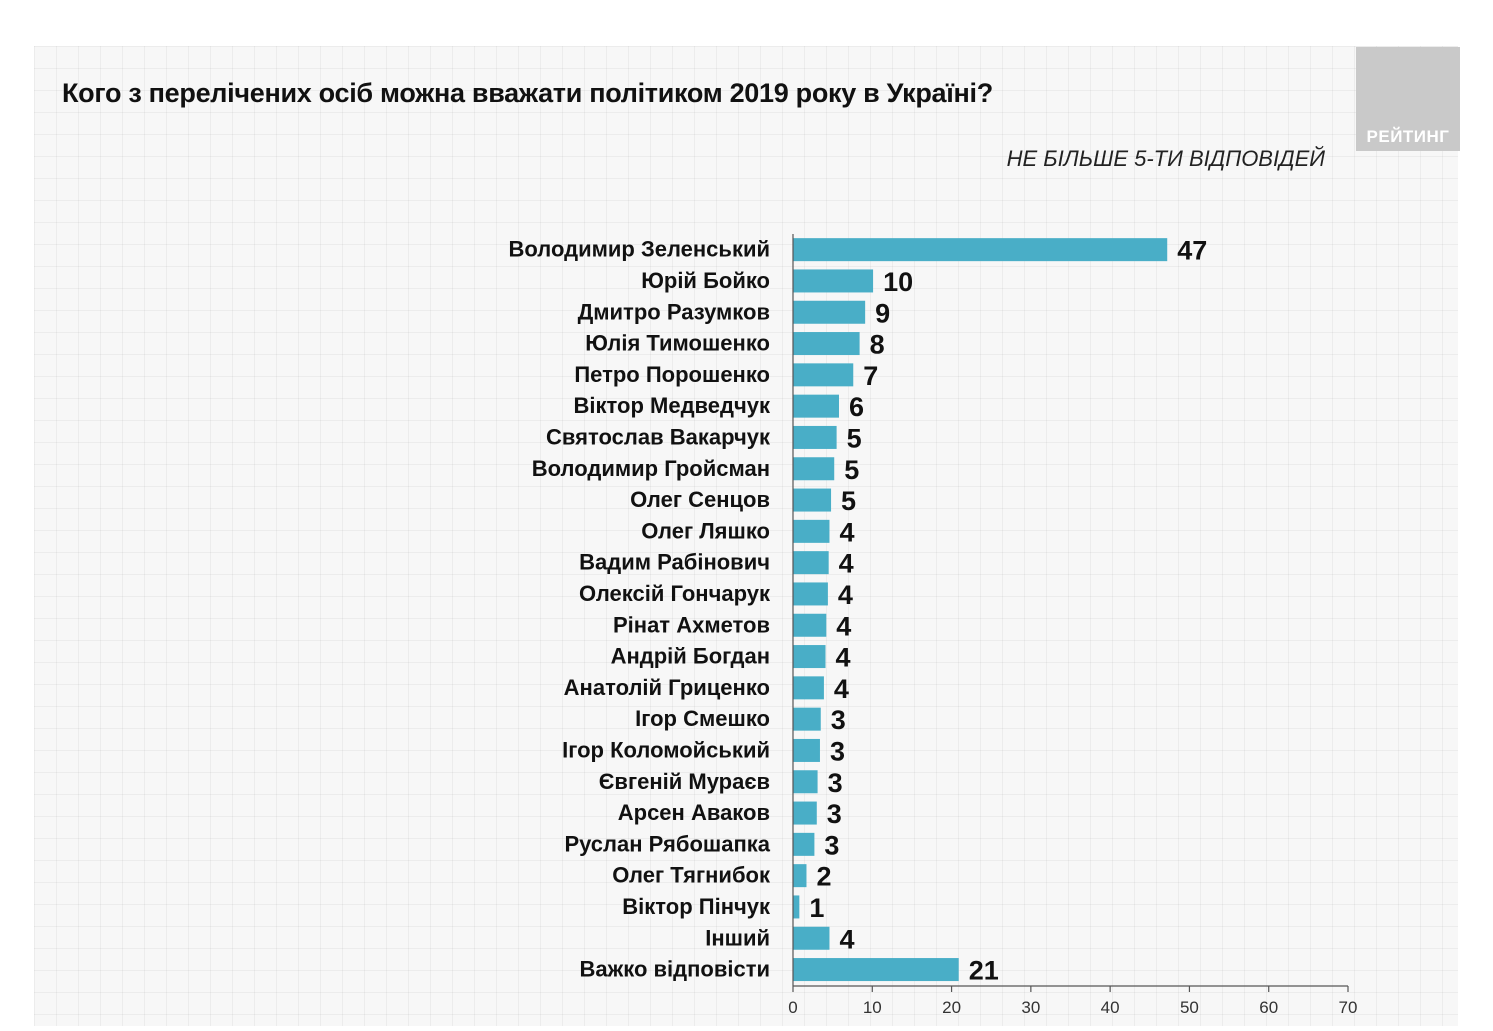  What do you see at coordinates (1408, 99) in the screenshot?
I see `rating-logo: РЕЙТИНГ` at bounding box center [1408, 99].